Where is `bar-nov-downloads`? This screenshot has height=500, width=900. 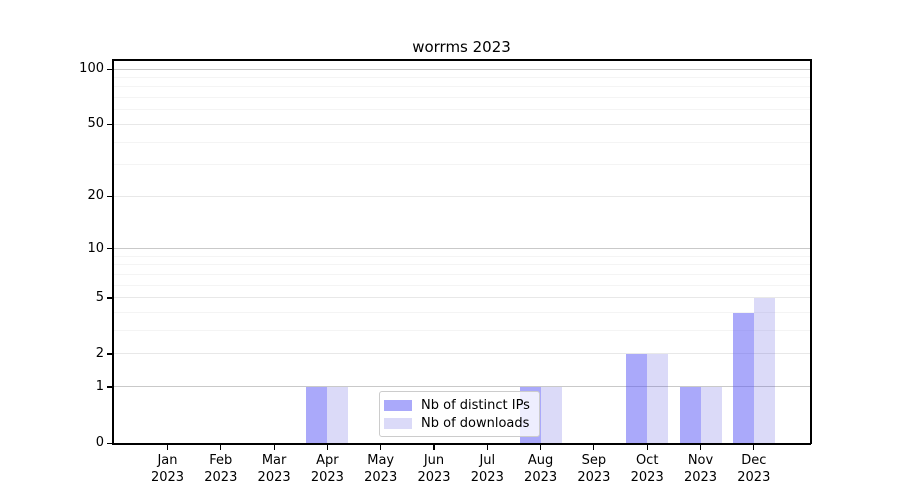 bar-nov-downloads is located at coordinates (711, 414).